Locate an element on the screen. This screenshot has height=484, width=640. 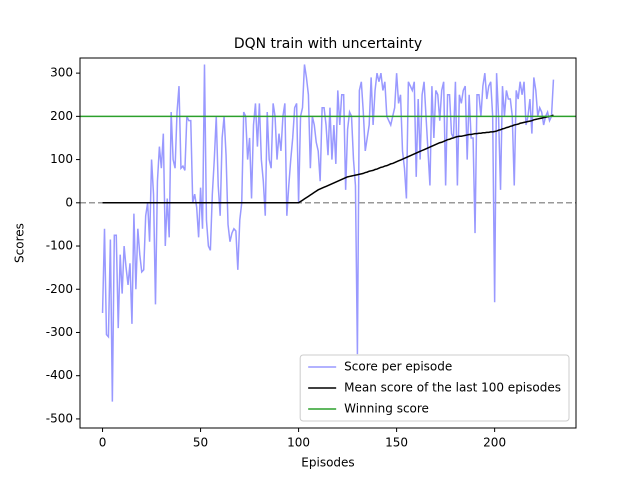
legend-box is located at coordinates (434, 388).